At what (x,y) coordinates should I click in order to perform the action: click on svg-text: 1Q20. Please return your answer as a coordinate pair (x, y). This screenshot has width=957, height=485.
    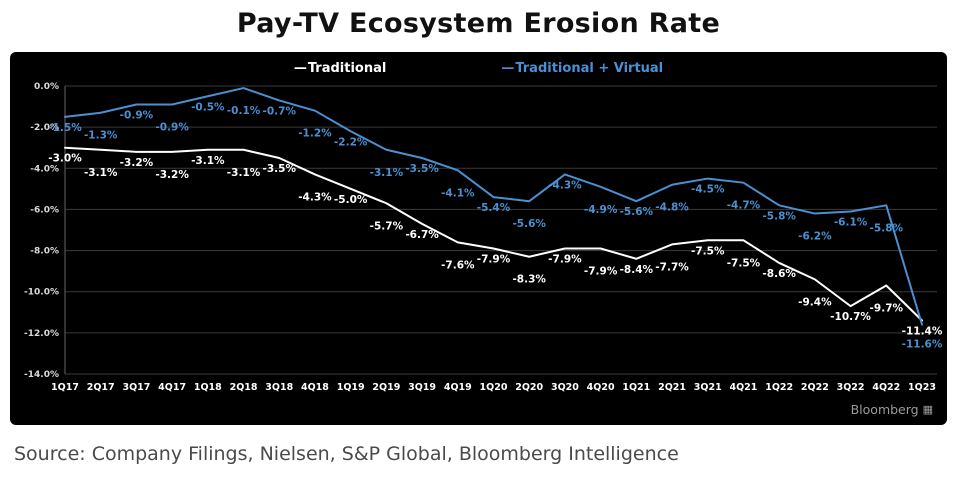
    Looking at the image, I should click on (494, 387).